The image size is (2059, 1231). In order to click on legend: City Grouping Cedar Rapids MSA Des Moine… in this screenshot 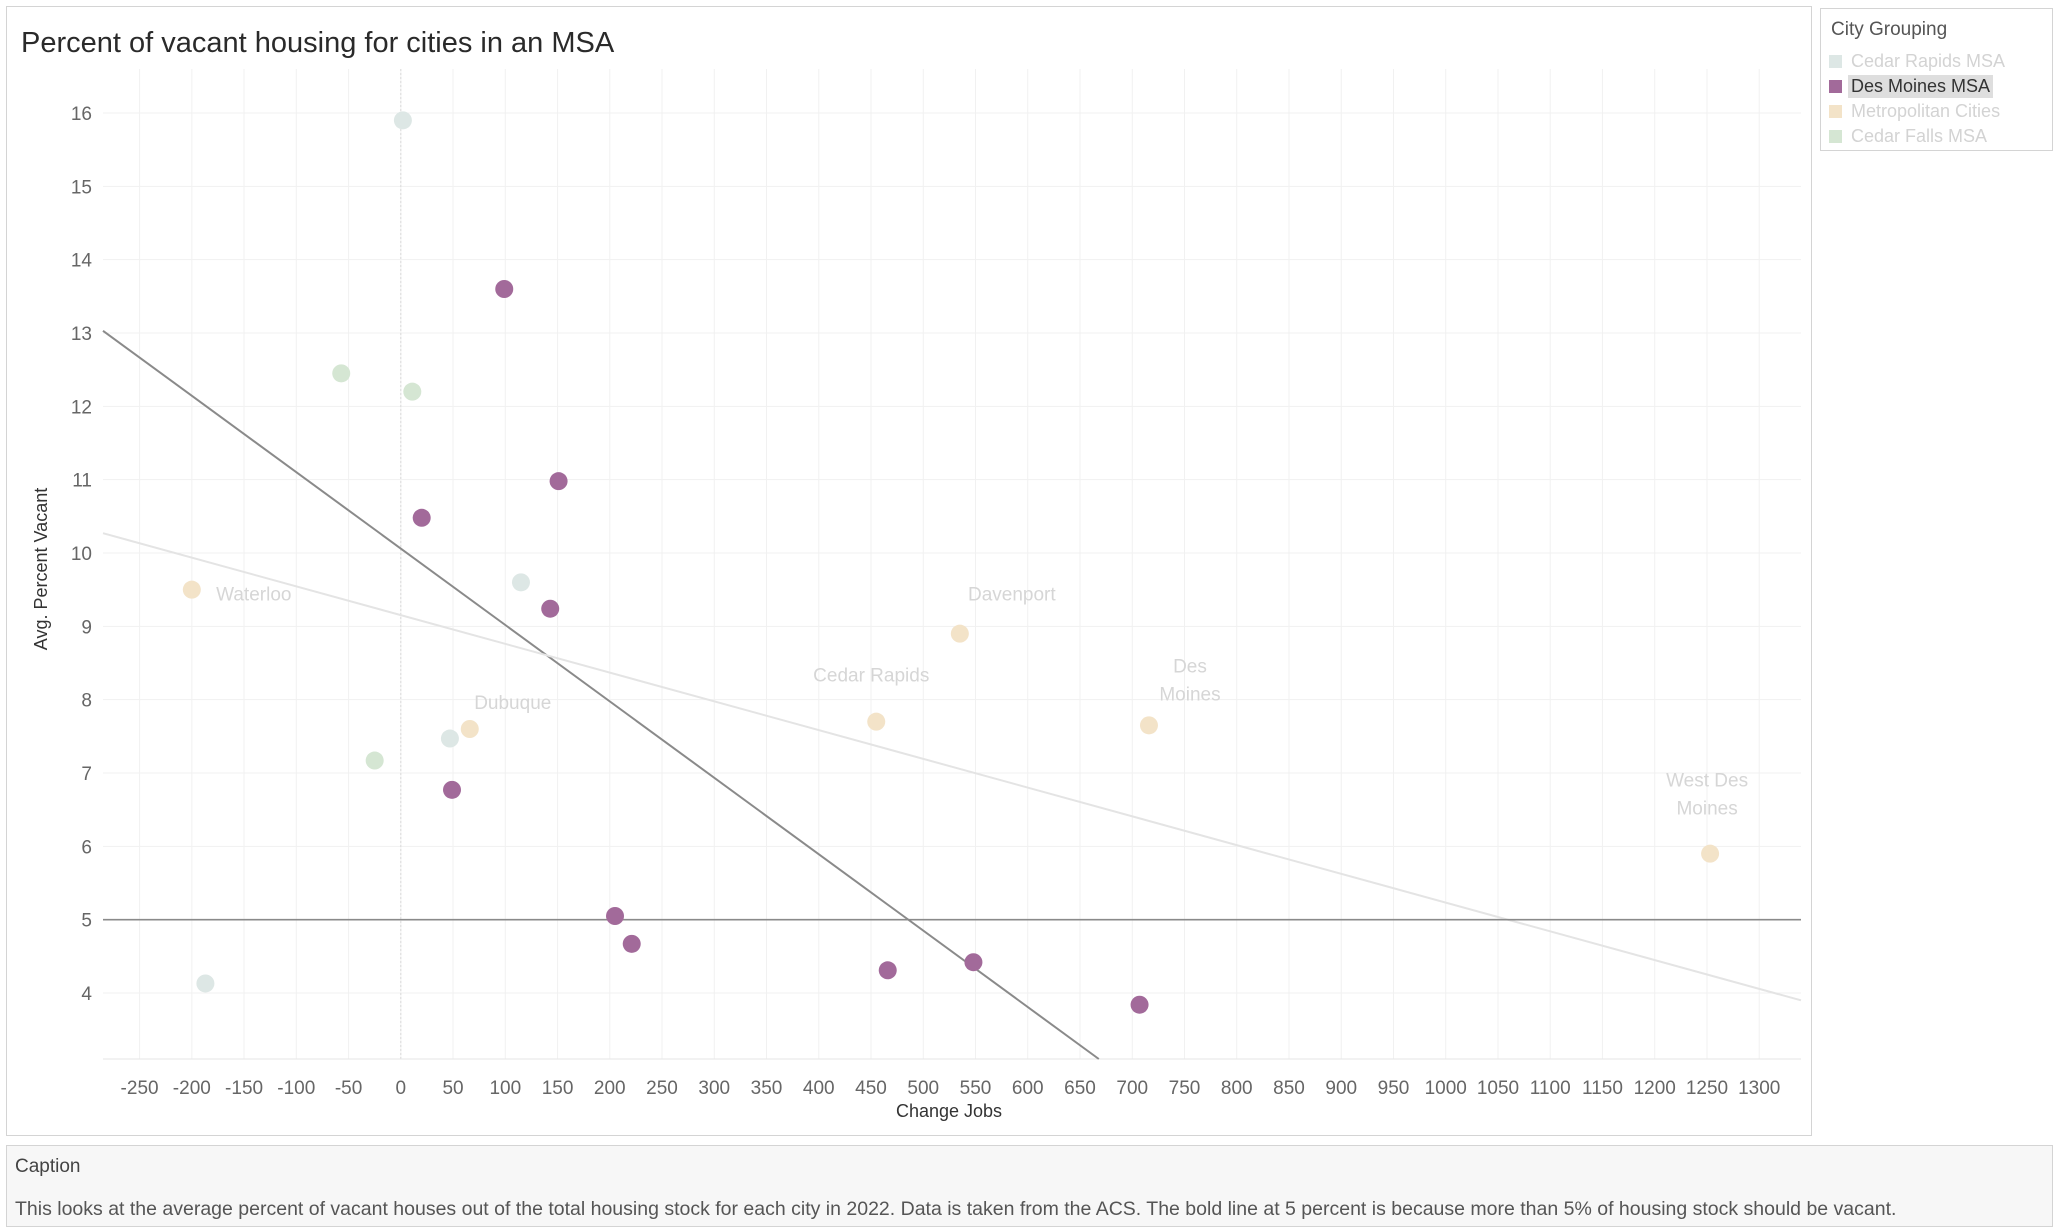, I will do `click(1936, 79)`.